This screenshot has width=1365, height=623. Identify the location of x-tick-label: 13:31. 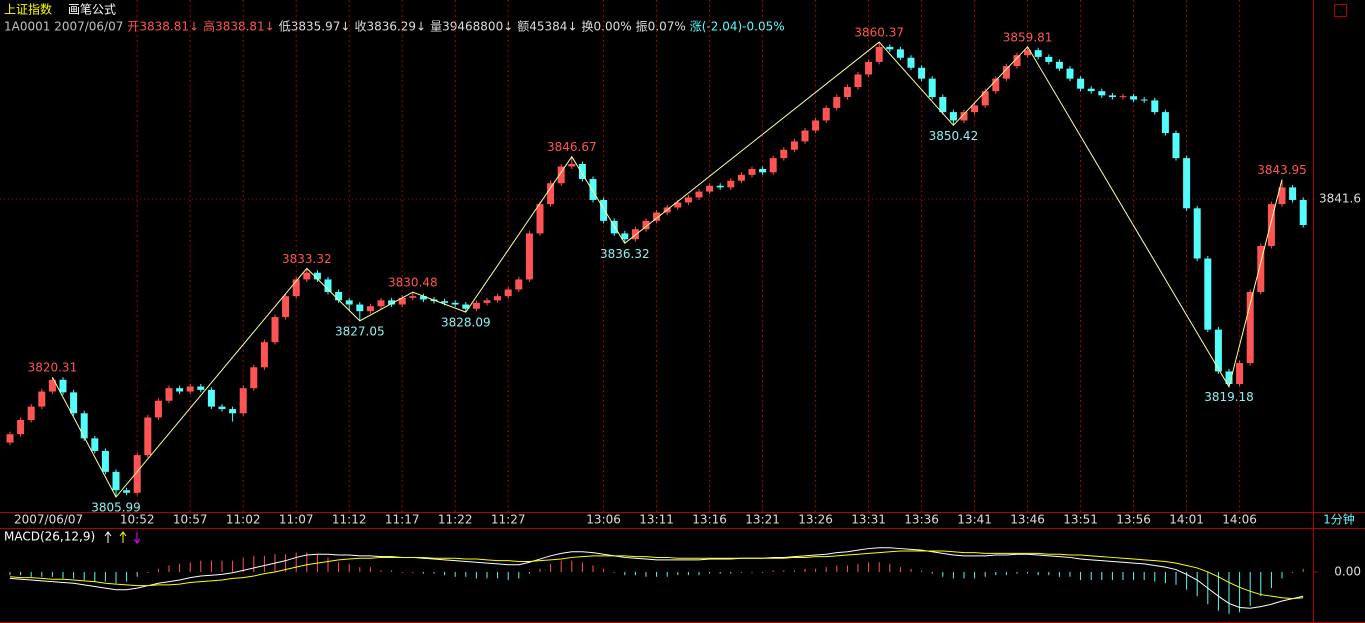
(868, 520).